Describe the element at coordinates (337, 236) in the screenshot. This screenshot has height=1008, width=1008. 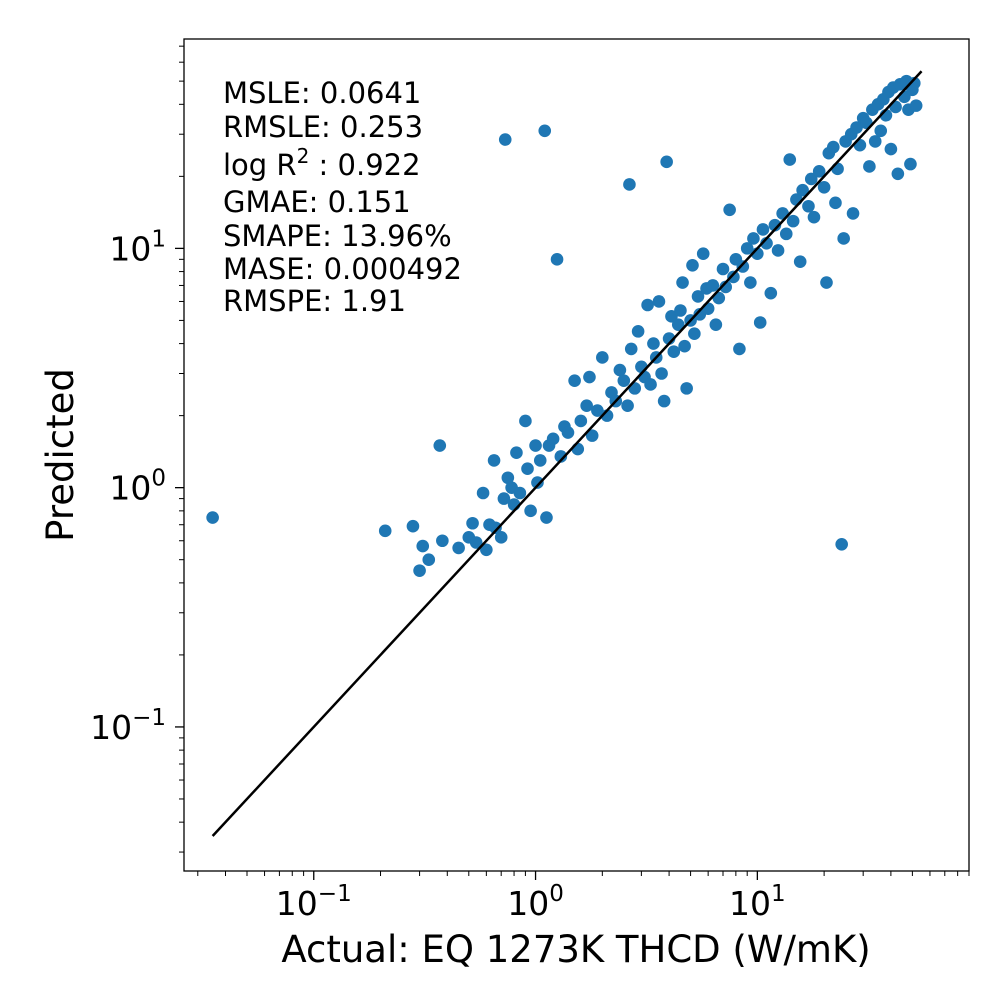
I see `metric-line: SMAPE: 13.96%` at that location.